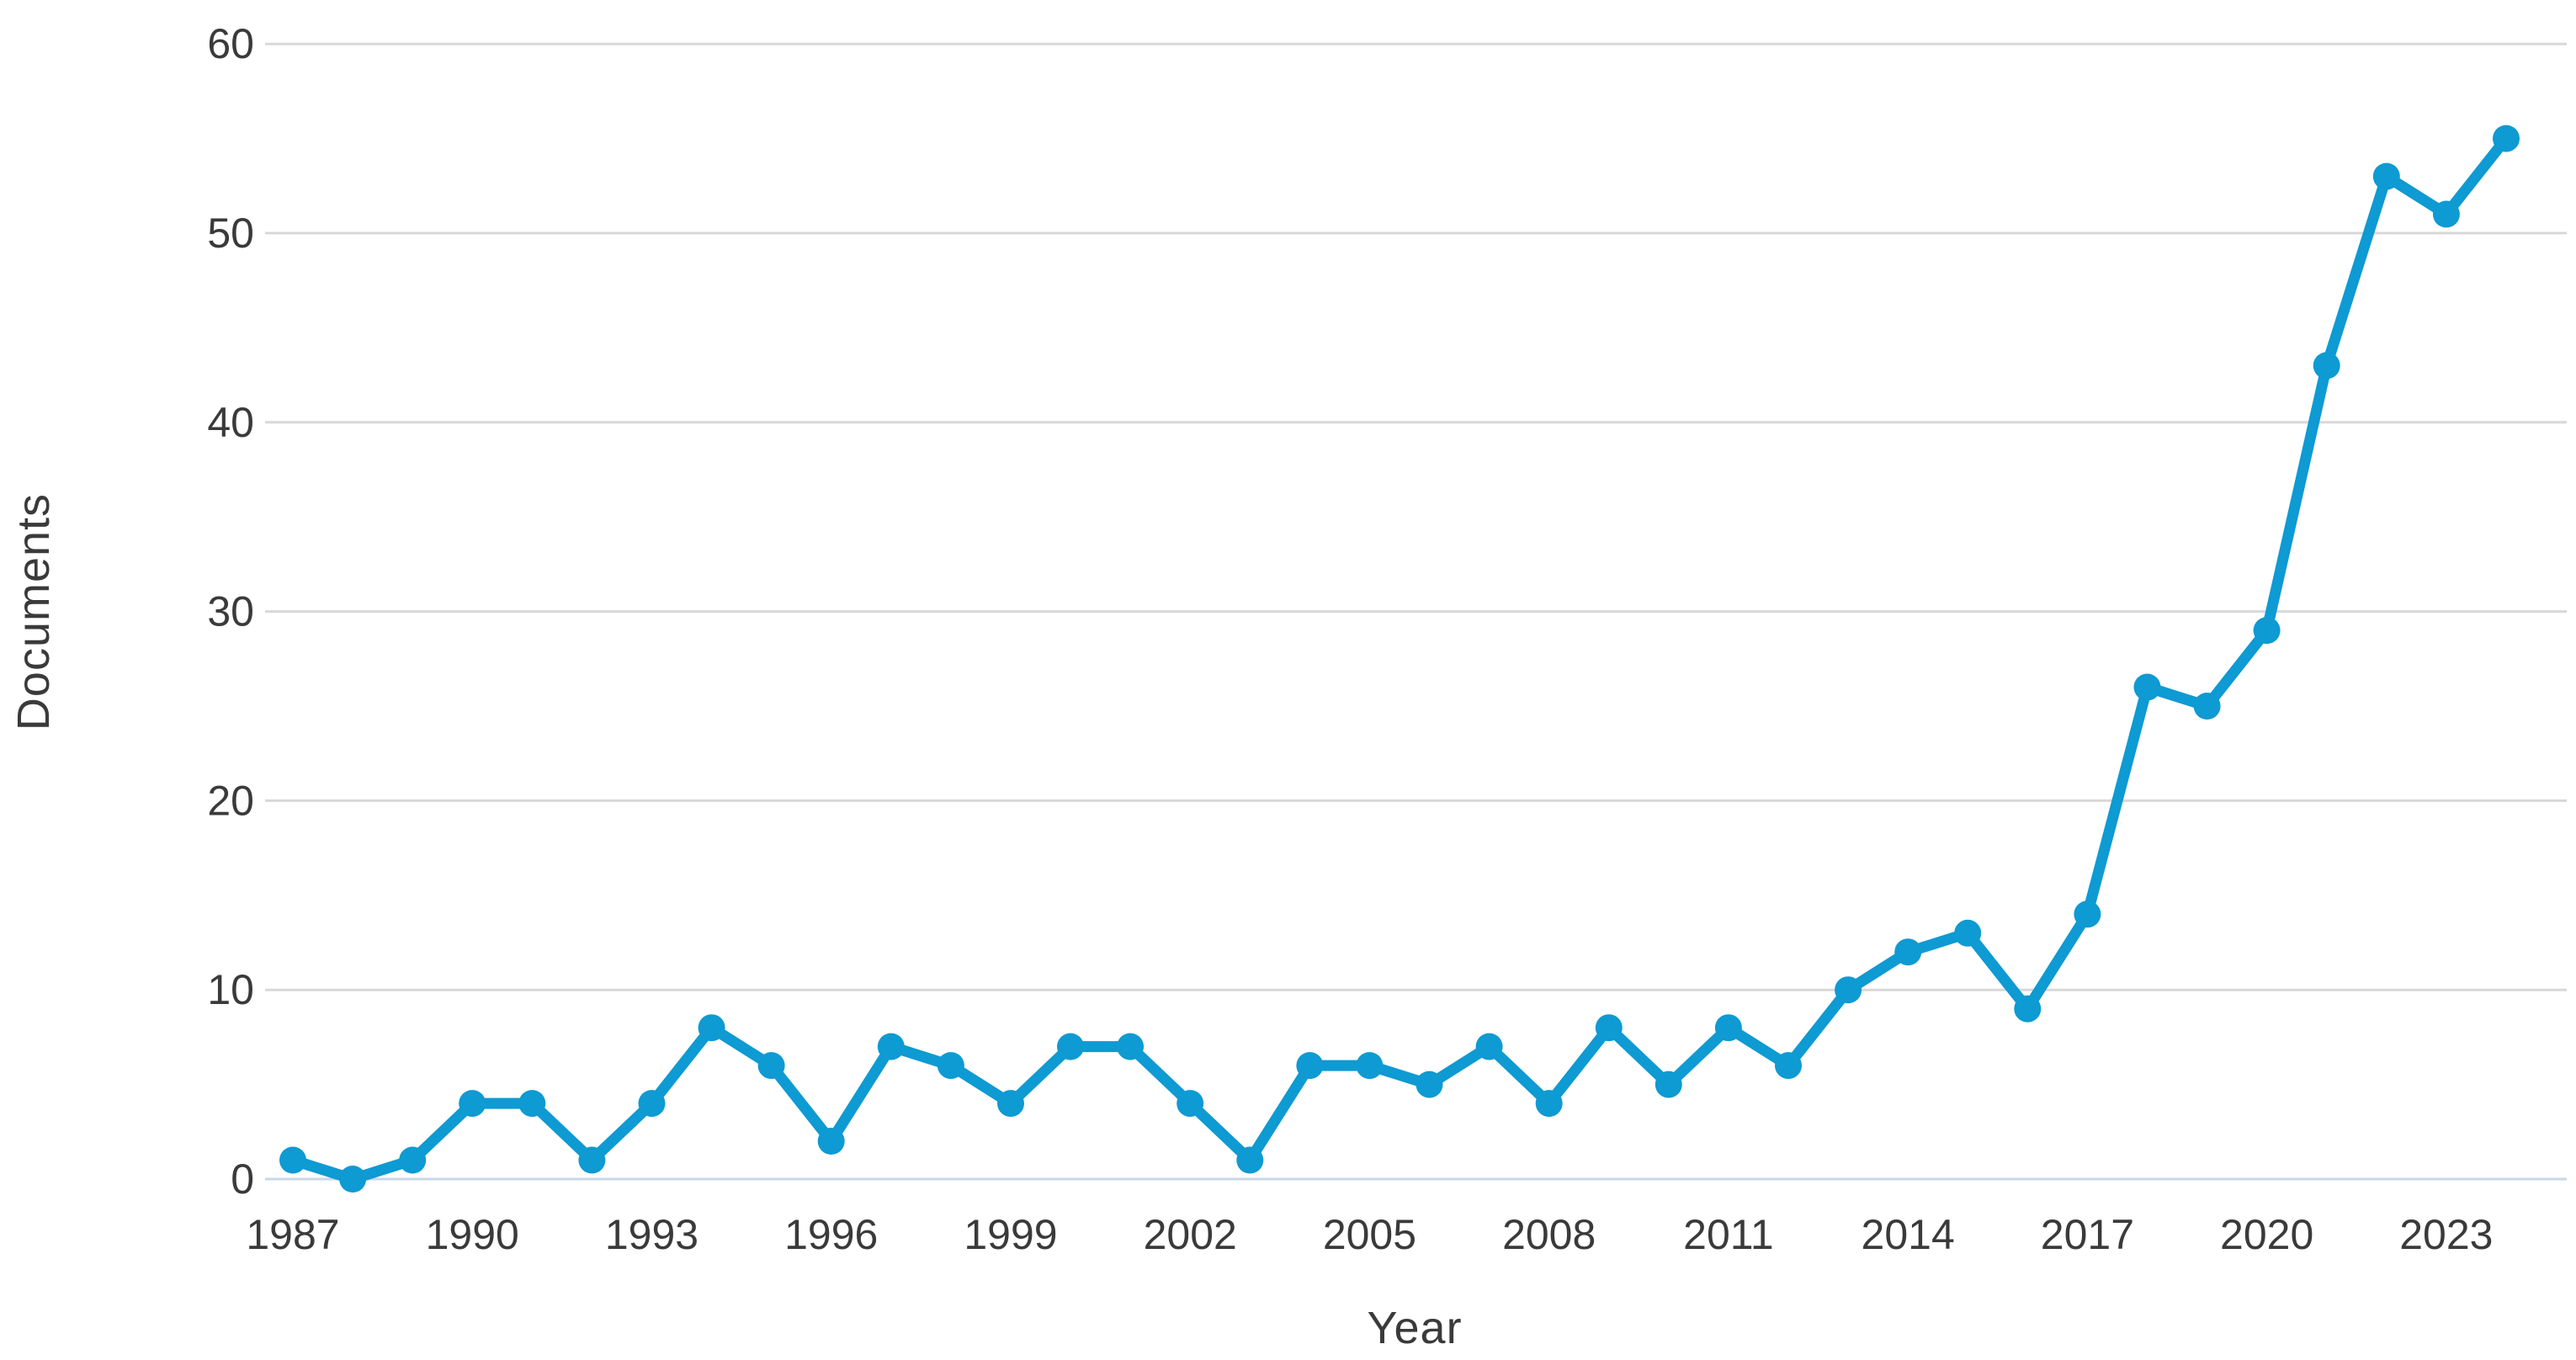  I want to click on y-tick-label: 60, so click(230, 43).